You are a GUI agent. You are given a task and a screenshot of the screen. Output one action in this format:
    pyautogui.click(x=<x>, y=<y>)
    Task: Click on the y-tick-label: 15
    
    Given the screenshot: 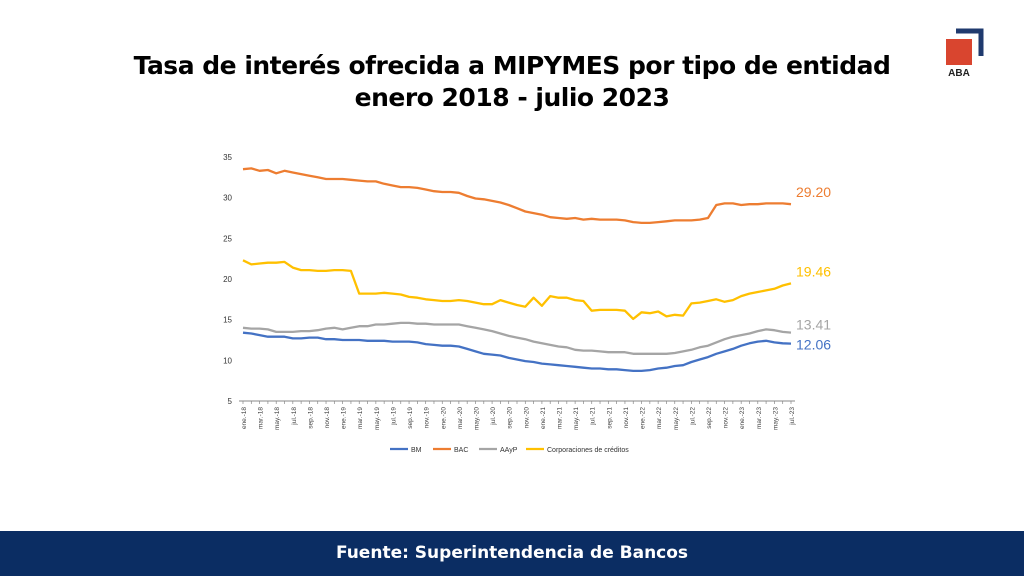 What is the action you would take?
    pyautogui.click(x=227, y=320)
    